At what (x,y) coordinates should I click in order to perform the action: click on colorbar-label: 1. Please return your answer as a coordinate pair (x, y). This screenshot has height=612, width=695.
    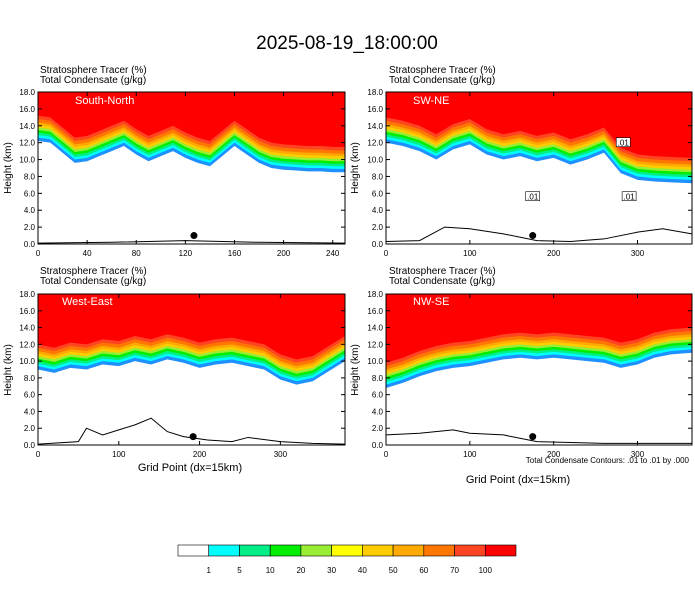
    Looking at the image, I should click on (209, 570).